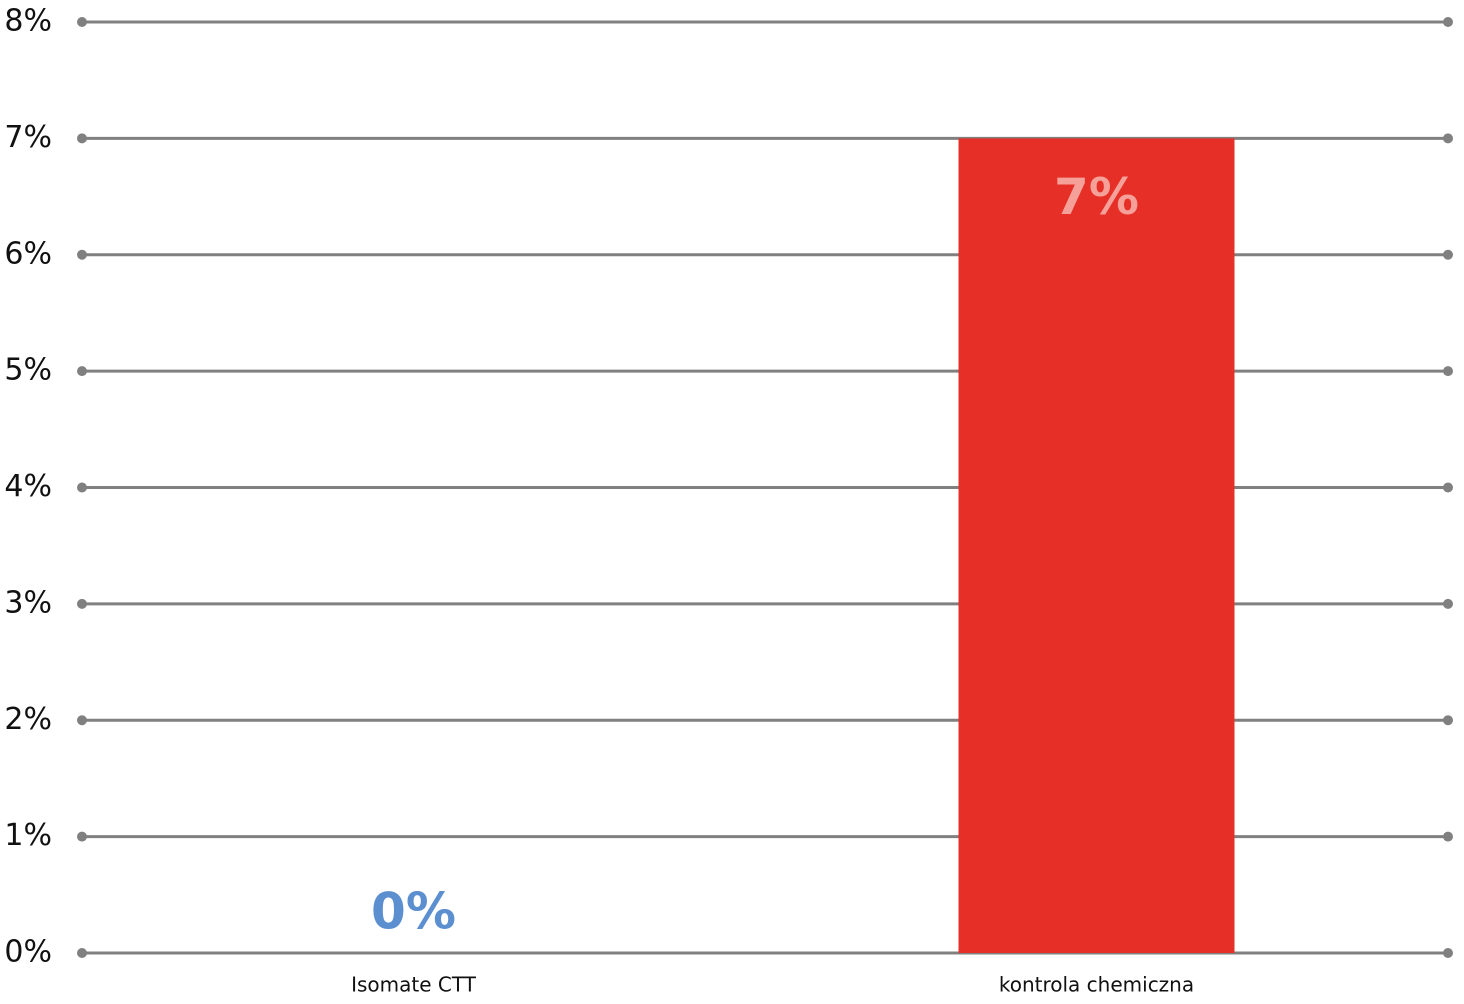  What do you see at coordinates (28, 370) in the screenshot?
I see `y-tick-label: 5%` at bounding box center [28, 370].